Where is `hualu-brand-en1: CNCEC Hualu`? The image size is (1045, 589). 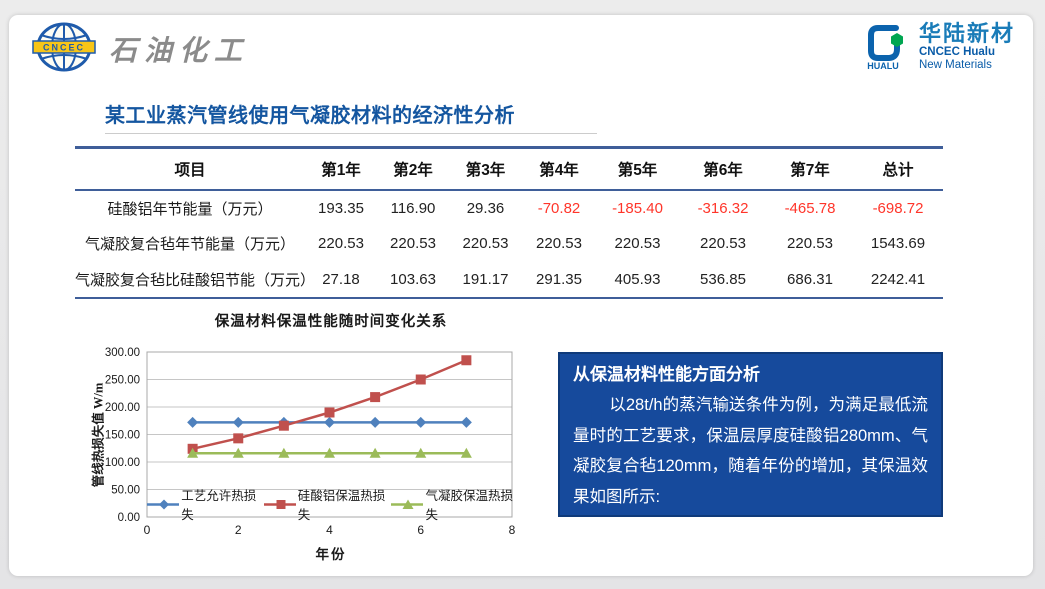 hualu-brand-en1: CNCEC Hualu is located at coordinates (957, 52).